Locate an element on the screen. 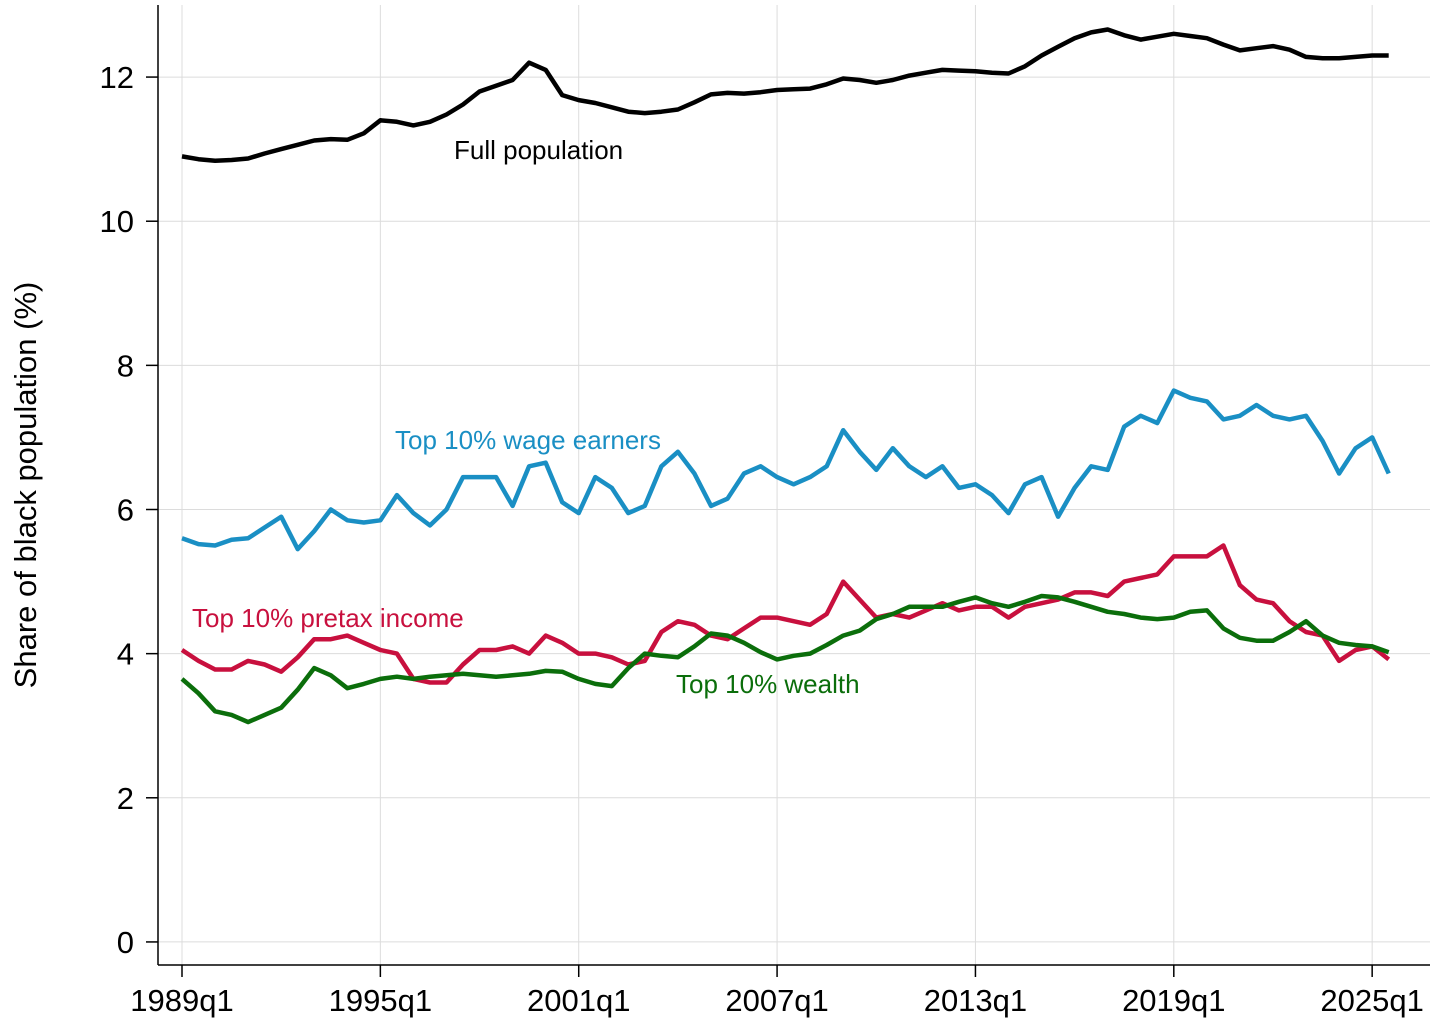  y-tick-label: 2 is located at coordinates (125, 798).